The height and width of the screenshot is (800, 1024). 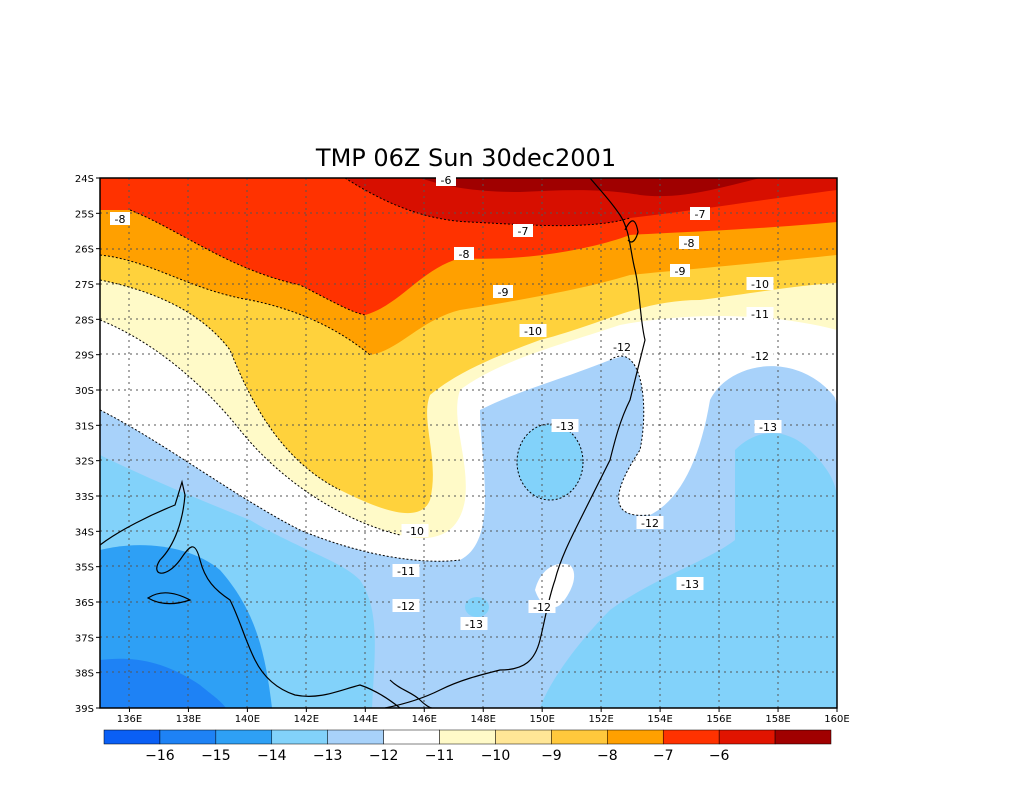 What do you see at coordinates (477, 607) in the screenshot?
I see `cold-cell-small` at bounding box center [477, 607].